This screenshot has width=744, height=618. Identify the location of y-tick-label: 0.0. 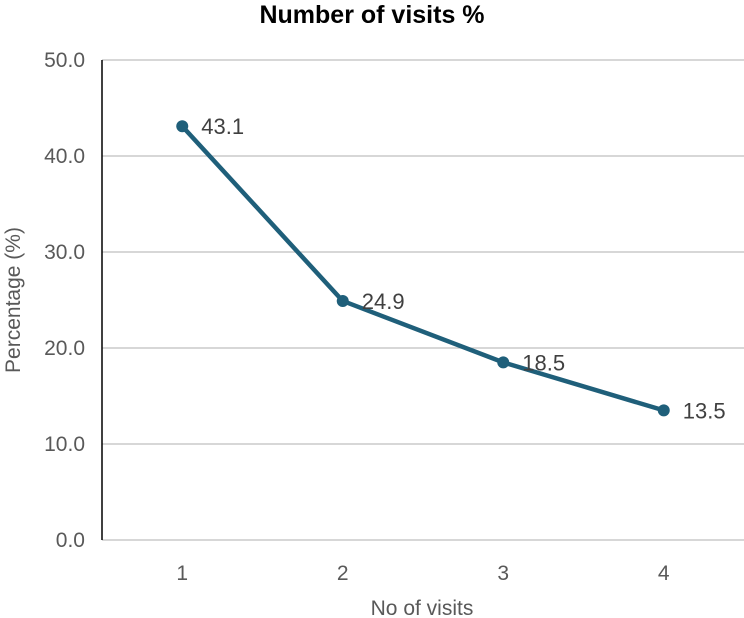
(70, 540).